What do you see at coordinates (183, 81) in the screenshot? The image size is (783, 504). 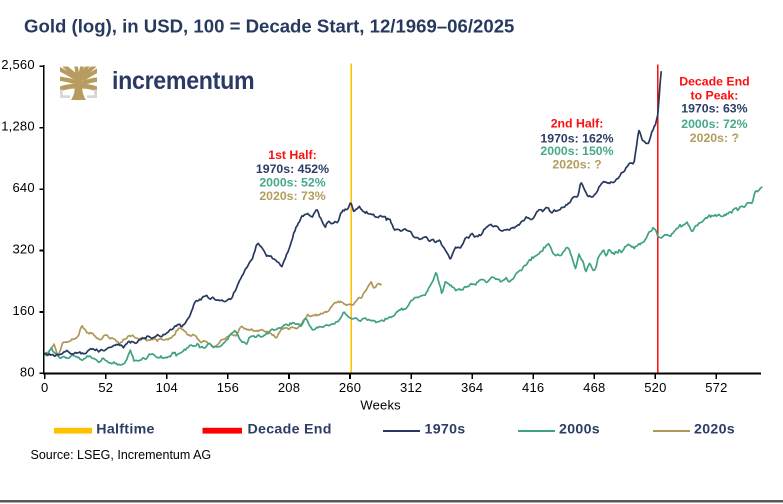 I see `svg-text: incrementum` at bounding box center [183, 81].